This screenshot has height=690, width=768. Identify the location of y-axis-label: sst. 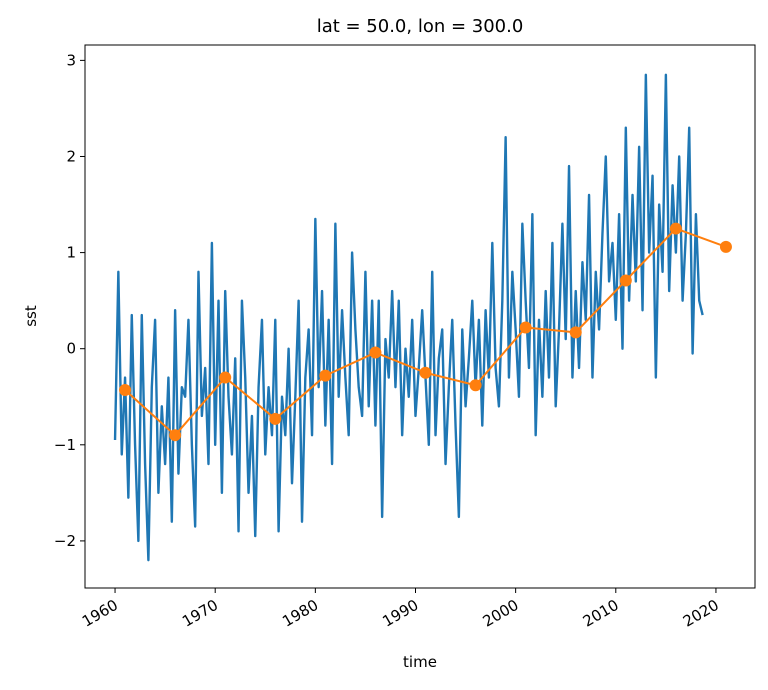
(31, 316).